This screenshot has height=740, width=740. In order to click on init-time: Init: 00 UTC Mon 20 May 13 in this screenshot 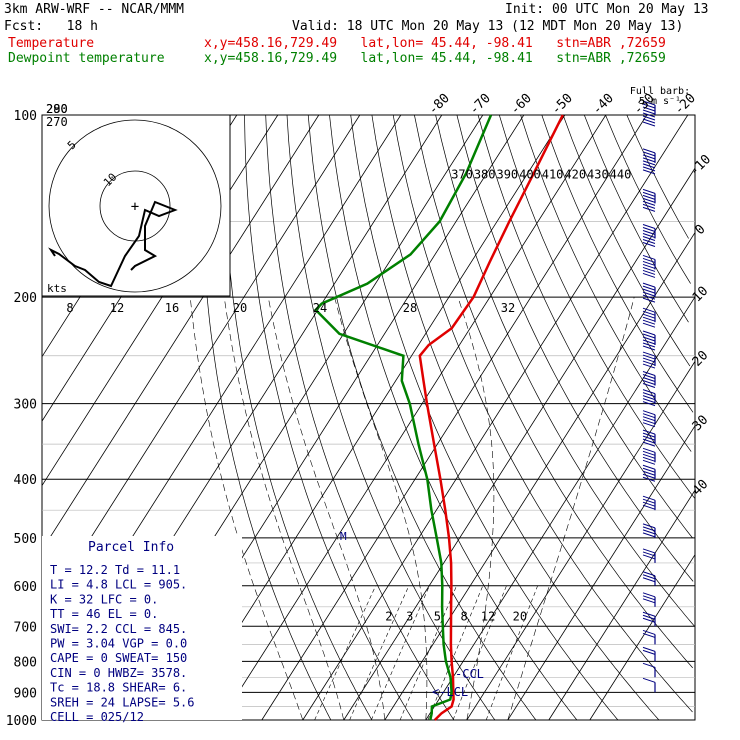, I will do `click(607, 9)`.